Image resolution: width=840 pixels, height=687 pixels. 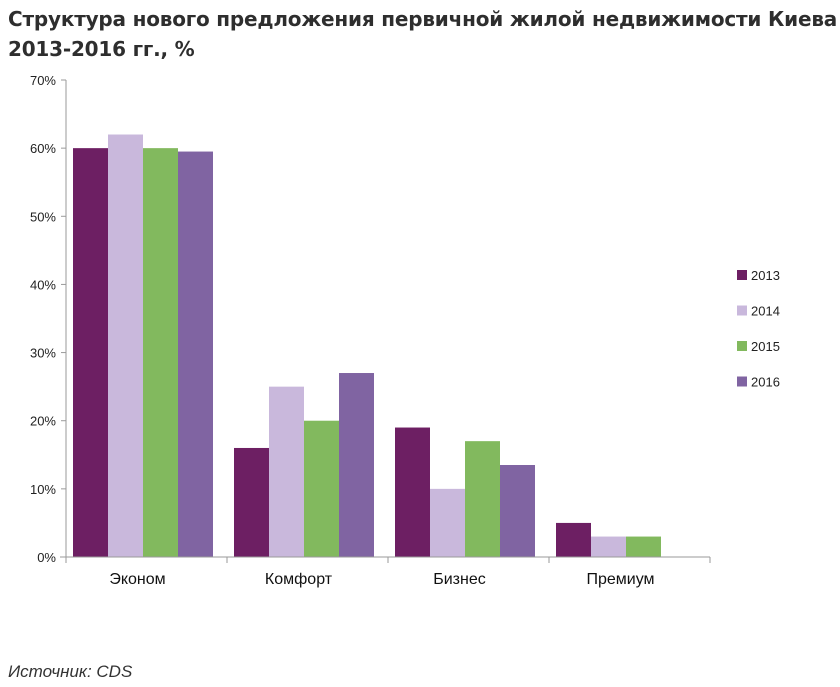 What do you see at coordinates (459, 579) in the screenshot?
I see `x-tick-label: Бизнес` at bounding box center [459, 579].